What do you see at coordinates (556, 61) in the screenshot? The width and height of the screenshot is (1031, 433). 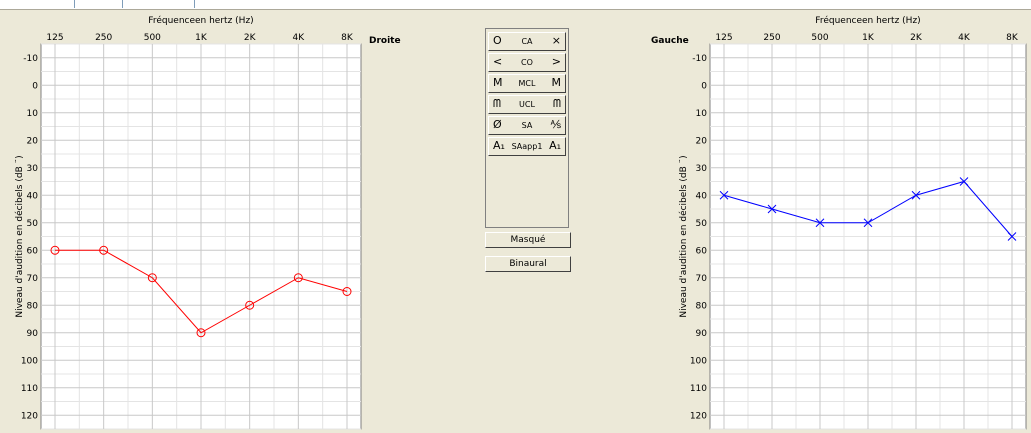 I see `symbol-right: >` at bounding box center [556, 61].